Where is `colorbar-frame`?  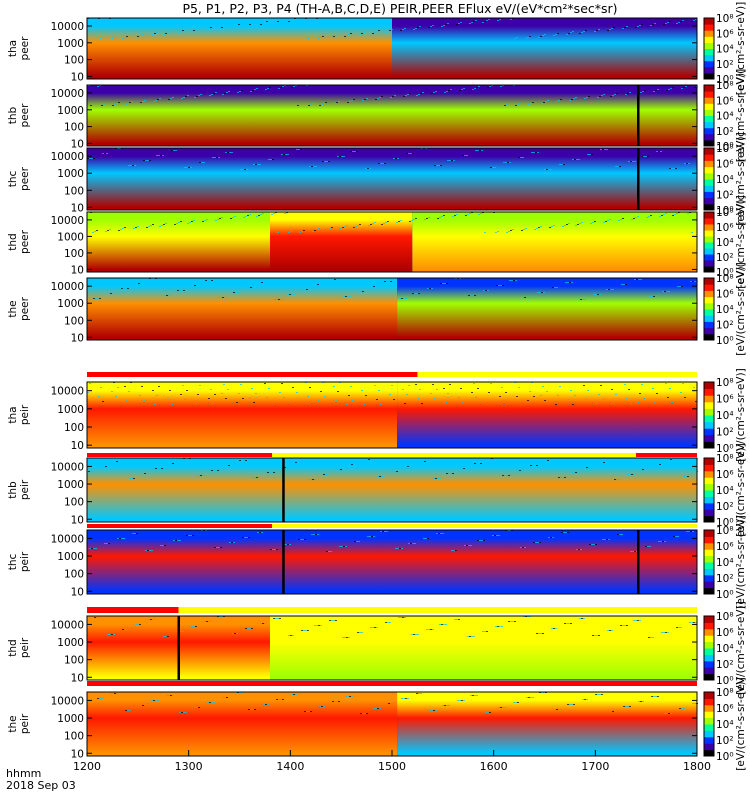
colorbar-frame is located at coordinates (709, 179).